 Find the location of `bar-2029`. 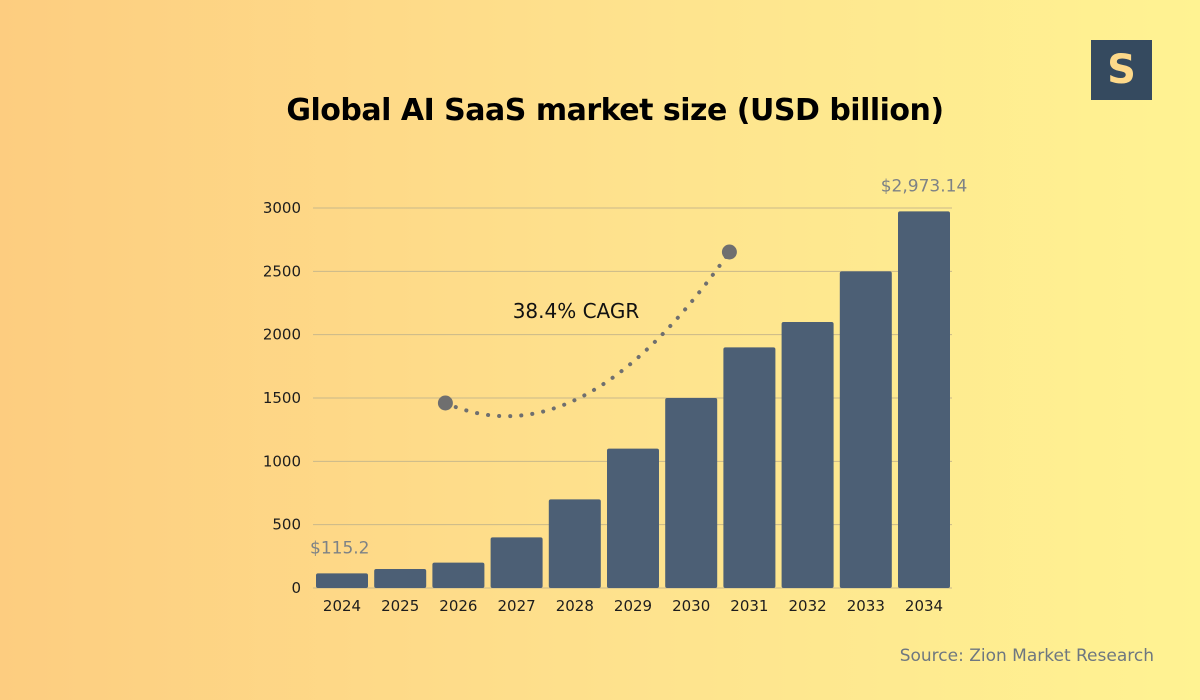

bar-2029 is located at coordinates (633, 518).